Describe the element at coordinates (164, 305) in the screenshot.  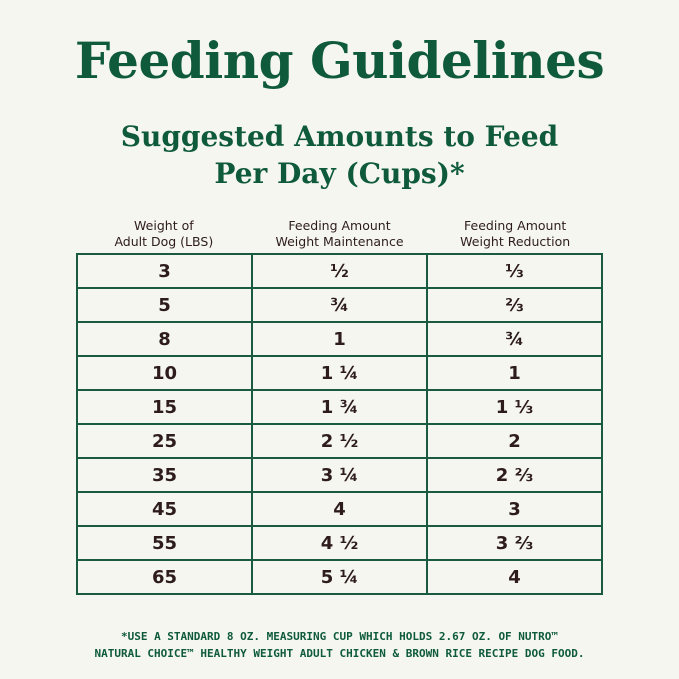
I see `cell-weight: 5` at that location.